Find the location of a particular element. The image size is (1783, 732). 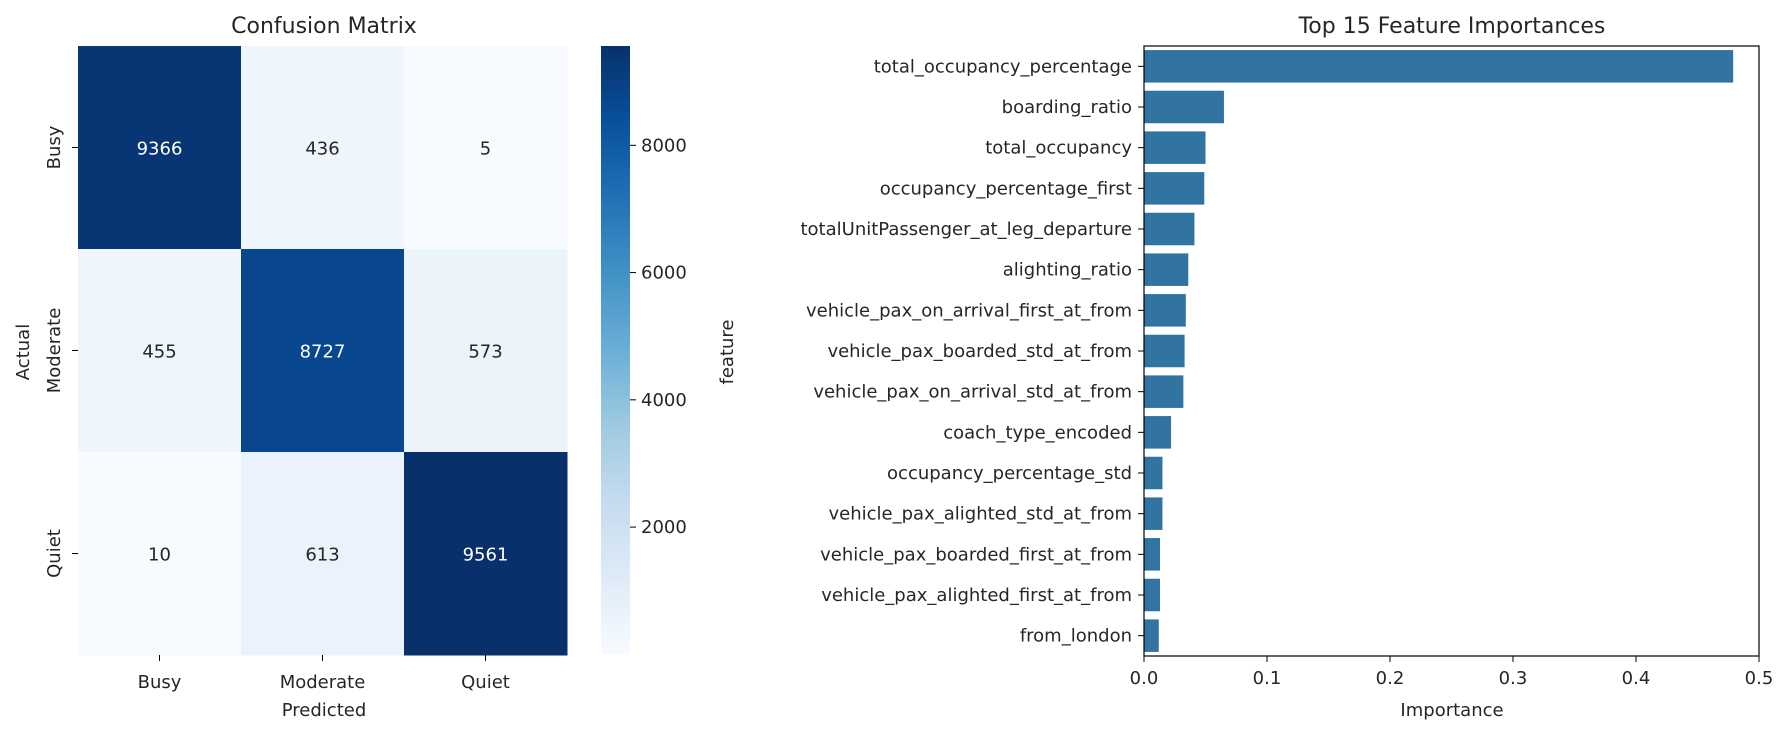

fi-x-tick-label: 0.3 is located at coordinates (1513, 678).